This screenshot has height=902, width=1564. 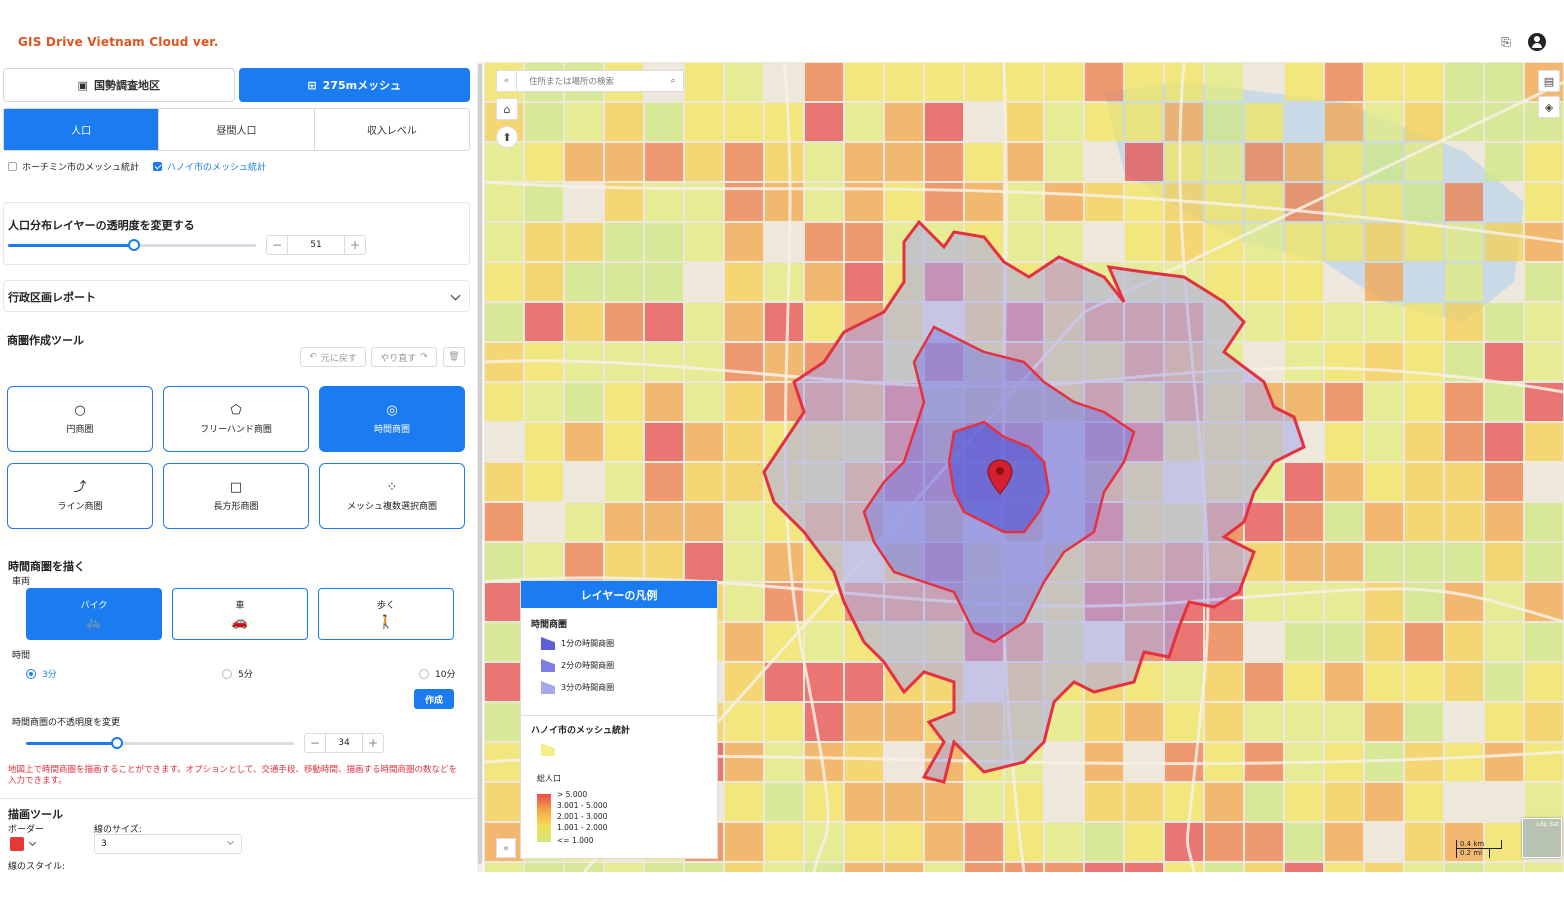 What do you see at coordinates (132, 245) in the screenshot?
I see `opacity-slider` at bounding box center [132, 245].